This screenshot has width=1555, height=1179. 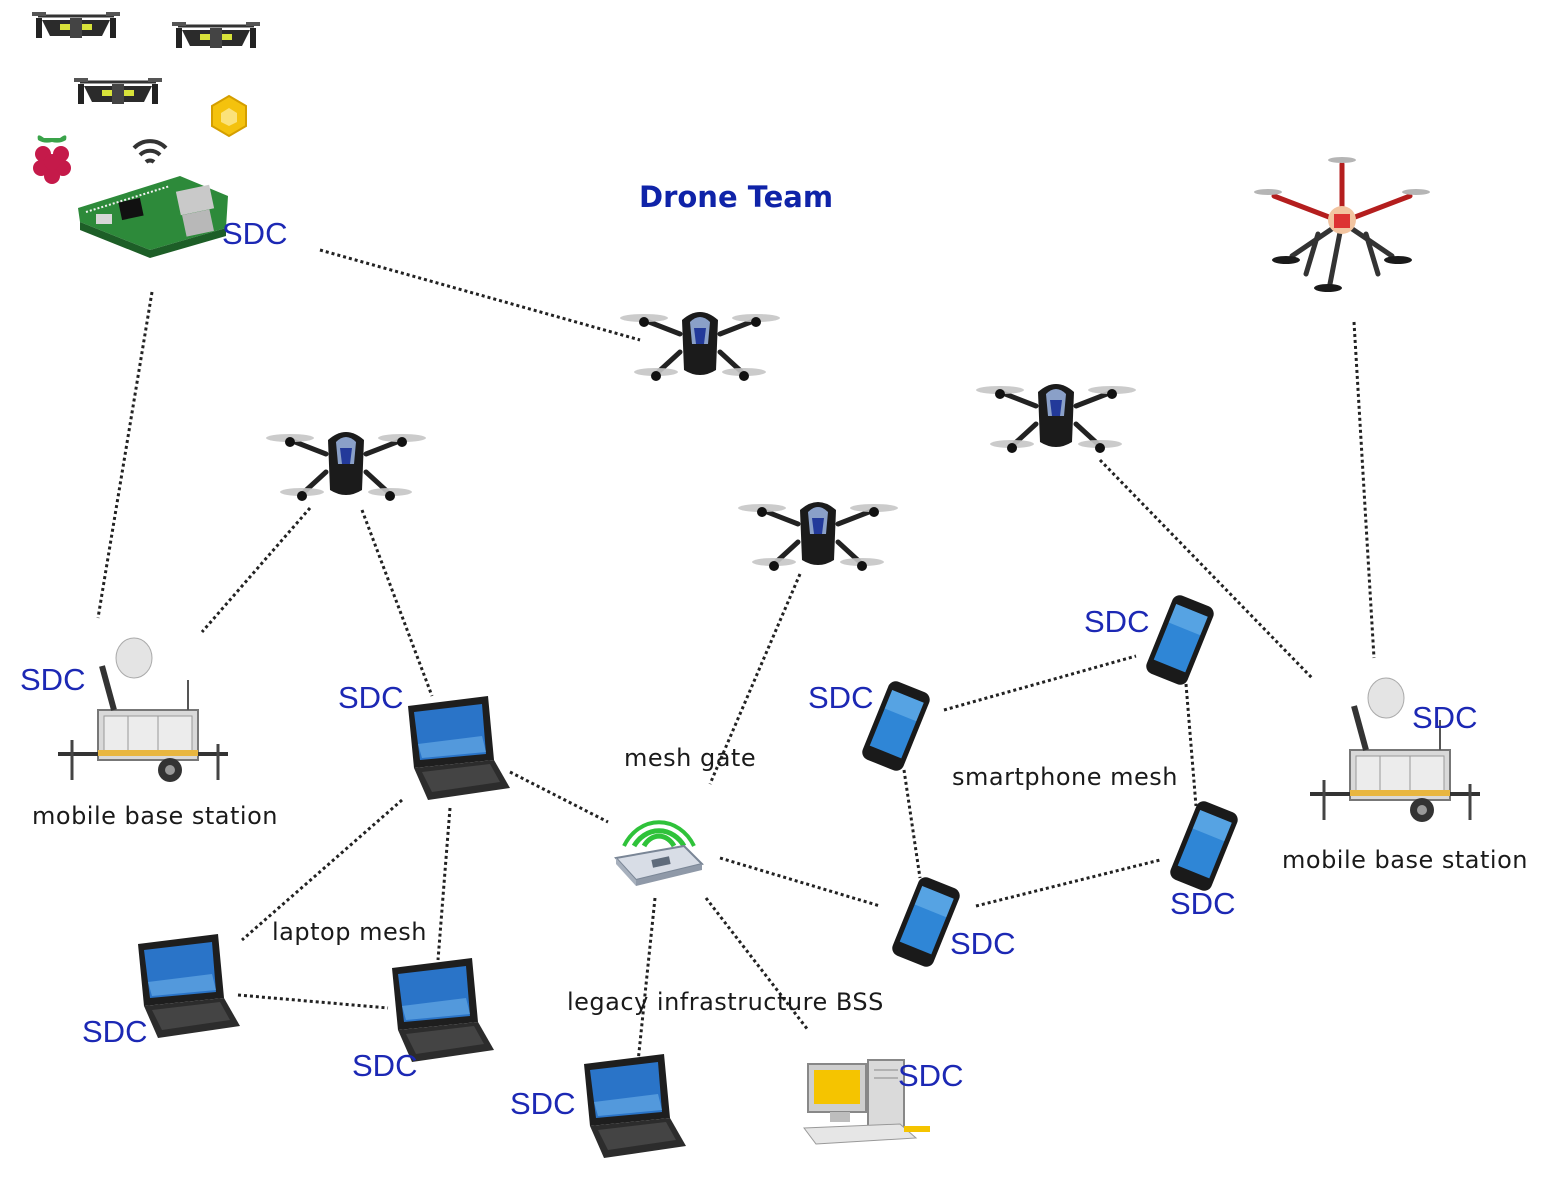 What do you see at coordinates (143, 710) in the screenshot?
I see `mobile-base-trailer-icon` at bounding box center [143, 710].